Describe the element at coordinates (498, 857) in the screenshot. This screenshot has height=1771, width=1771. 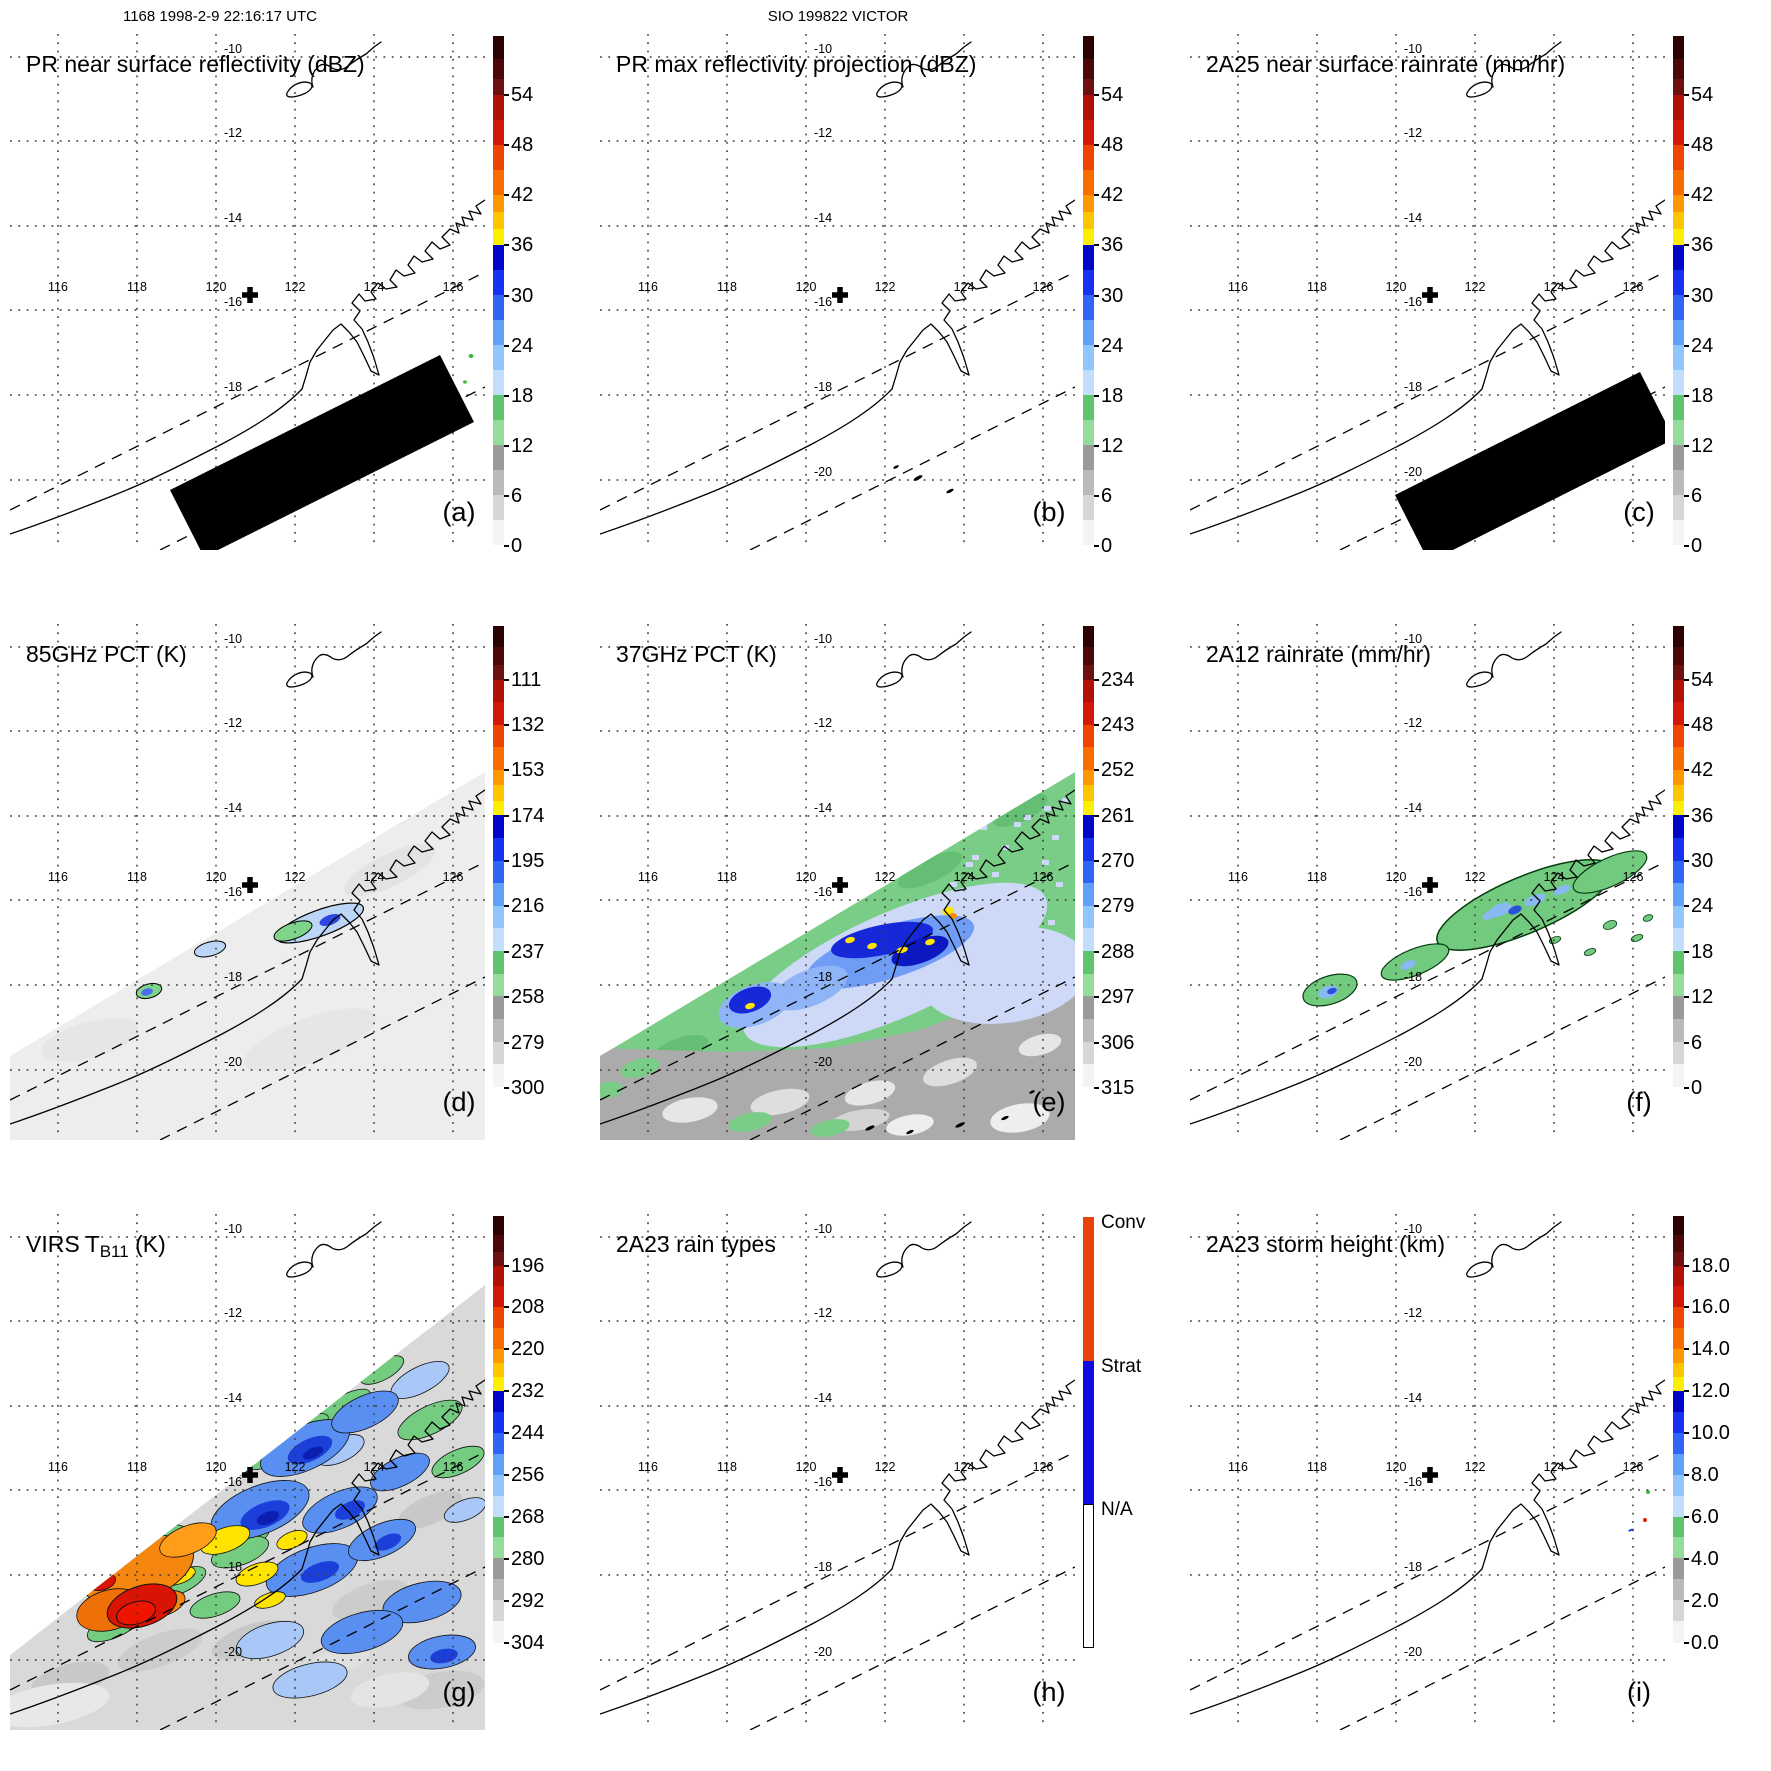
I see `colorbar-d` at that location.